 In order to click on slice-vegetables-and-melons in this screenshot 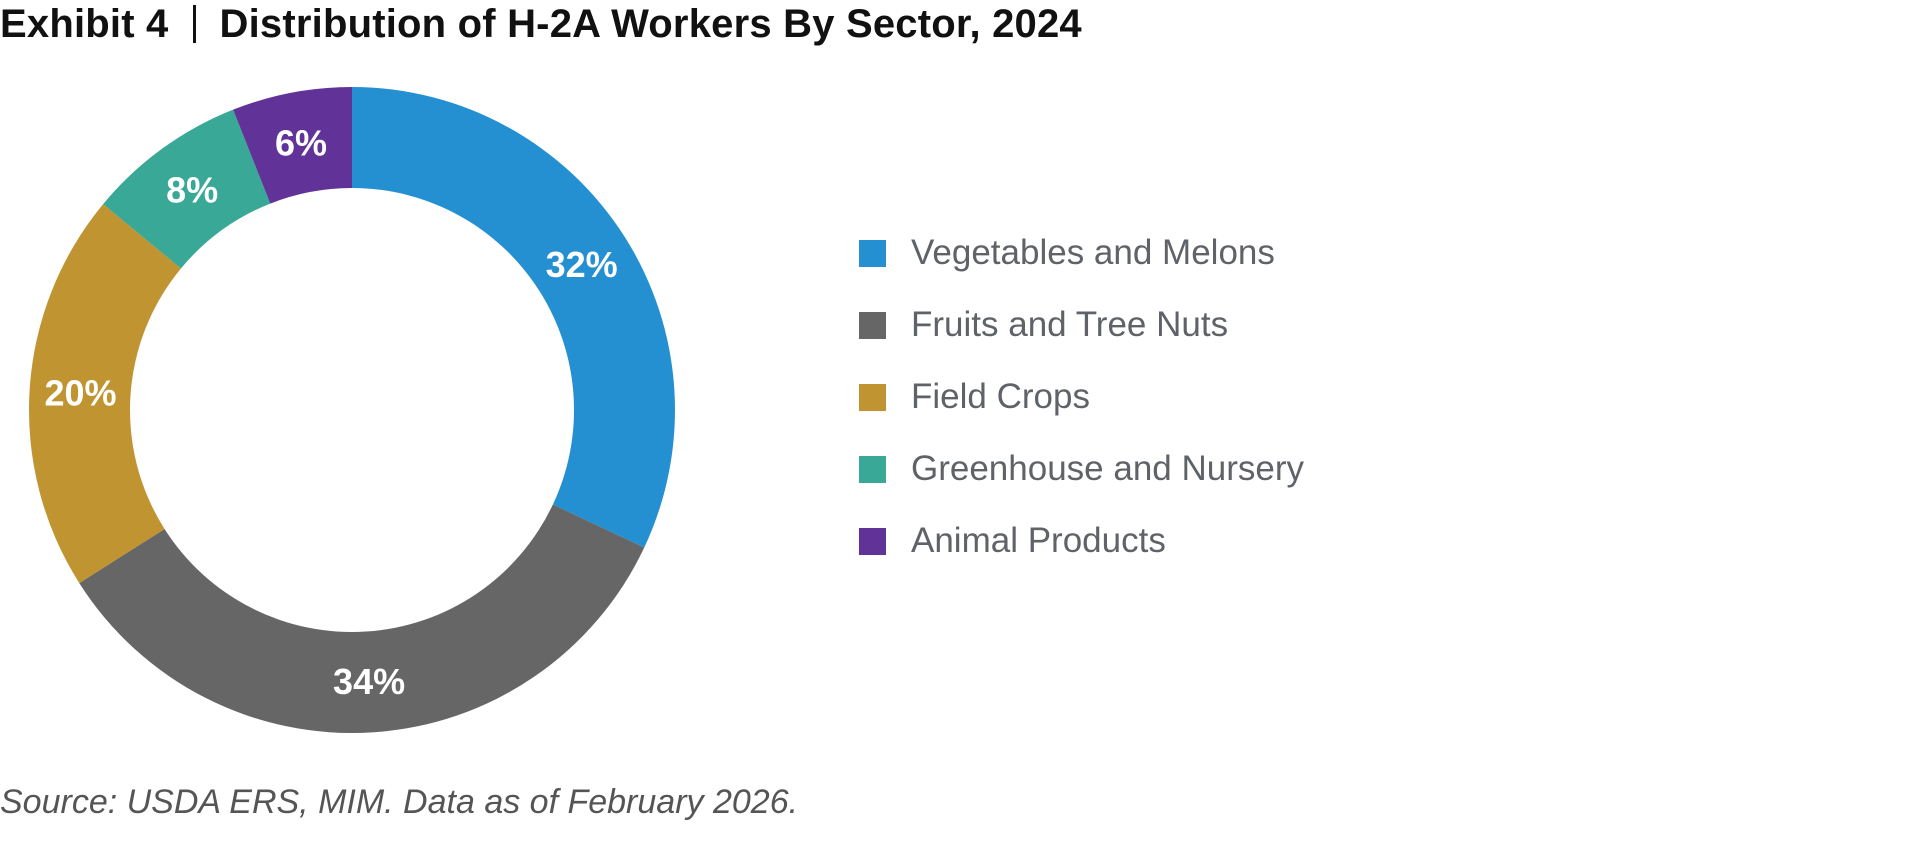, I will do `click(513, 317)`.